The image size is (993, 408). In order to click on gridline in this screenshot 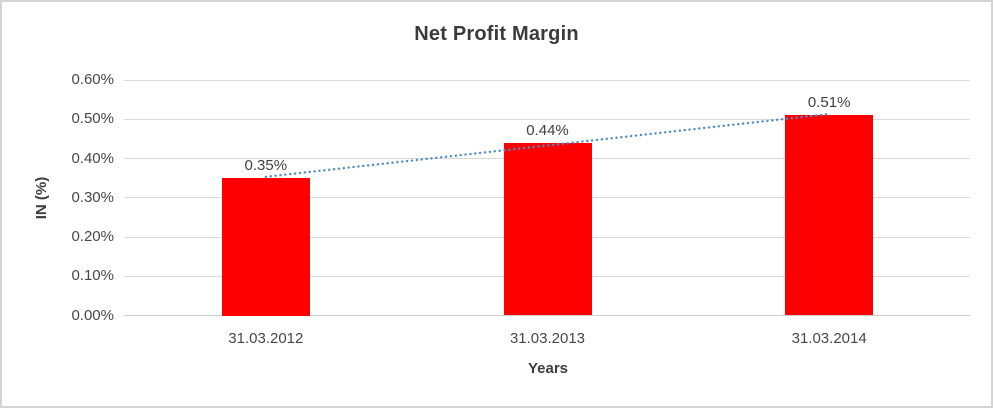, I will do `click(547, 80)`.